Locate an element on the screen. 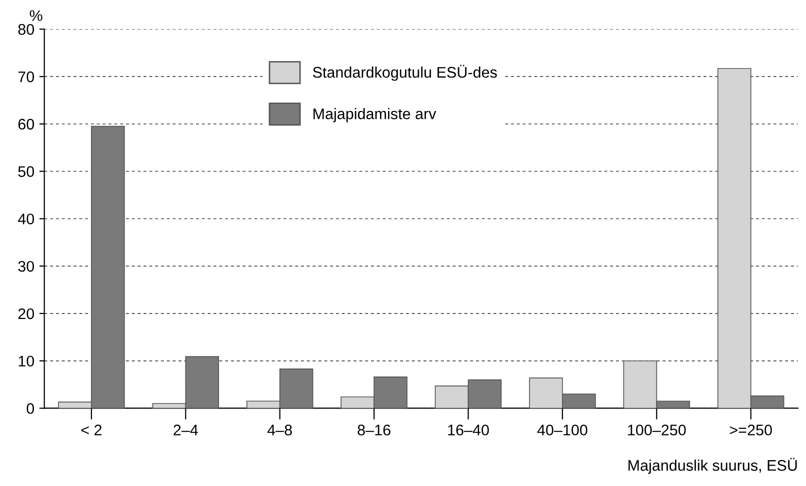  x-tick-label: 2–4 is located at coordinates (186, 430).